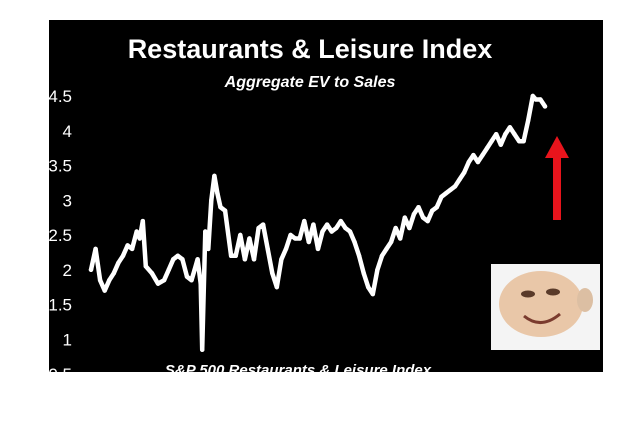 The image size is (620, 444). I want to click on y-tick-label: 3.5, so click(60, 166).